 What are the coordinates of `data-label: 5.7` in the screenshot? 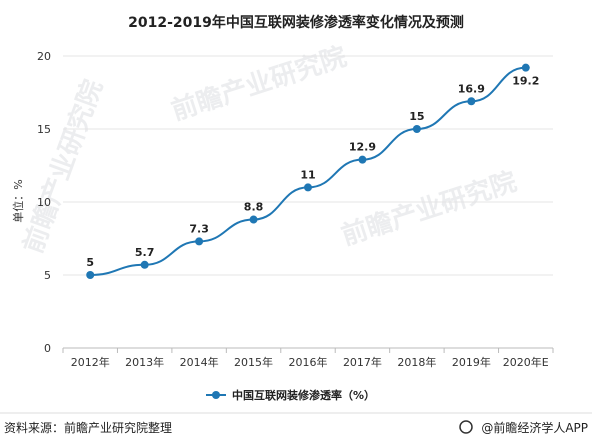 It's located at (145, 252).